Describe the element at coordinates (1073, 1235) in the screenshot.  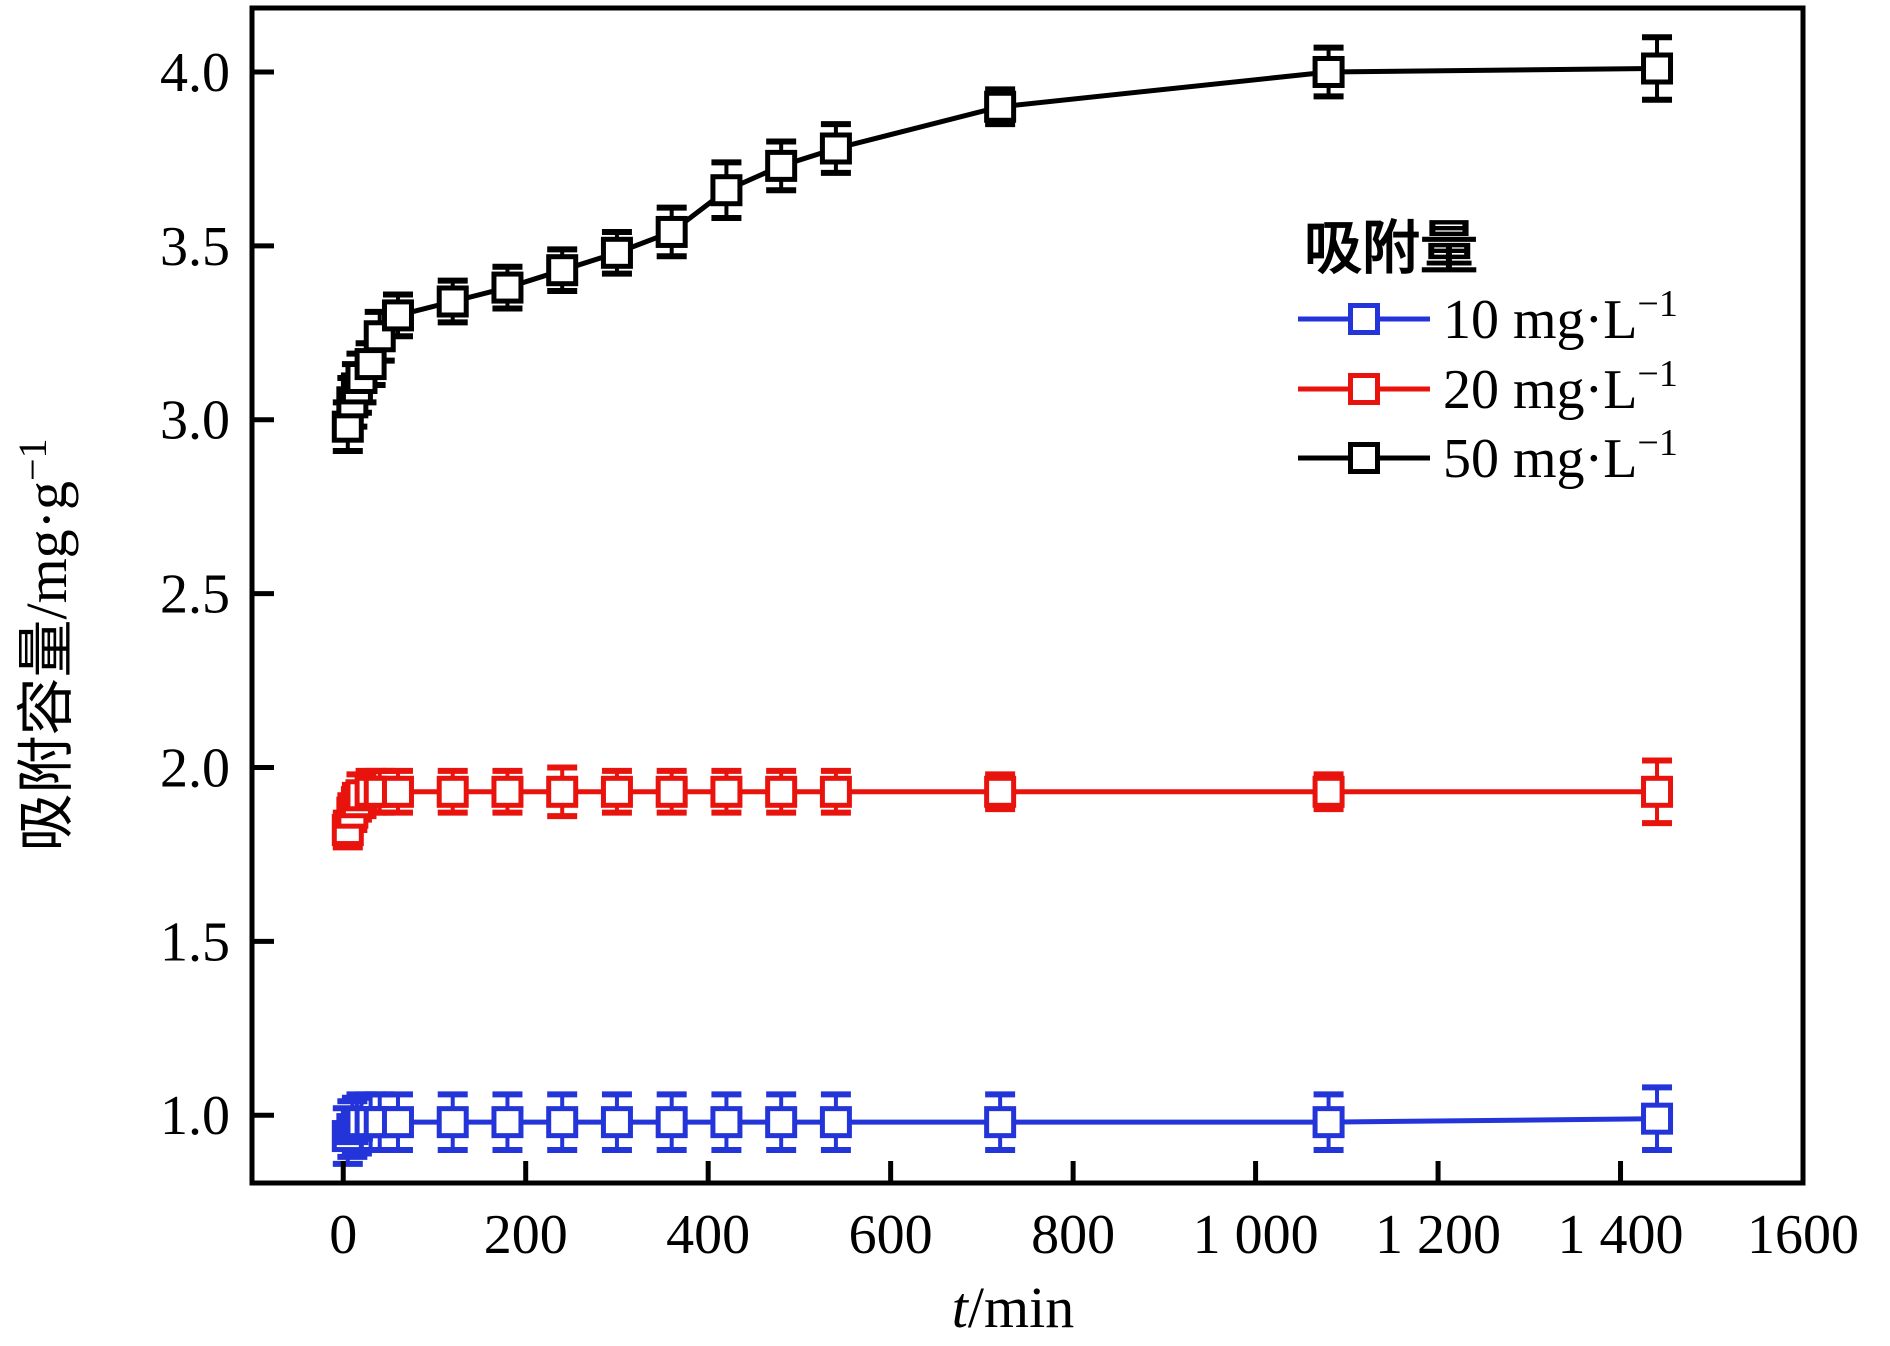
I see `x-tick-label: 800` at that location.